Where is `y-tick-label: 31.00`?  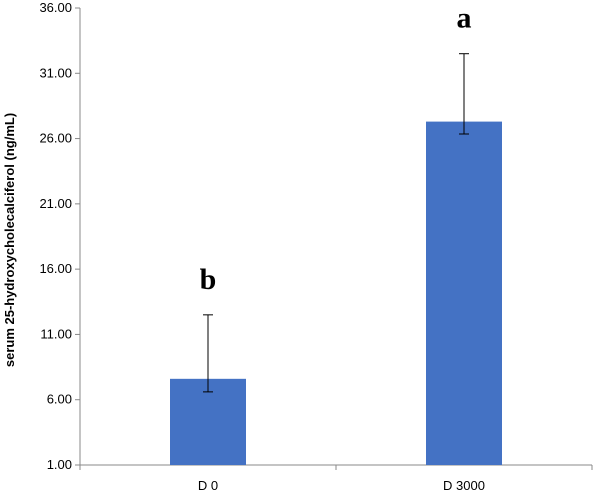
y-tick-label: 31.00 is located at coordinates (55, 72).